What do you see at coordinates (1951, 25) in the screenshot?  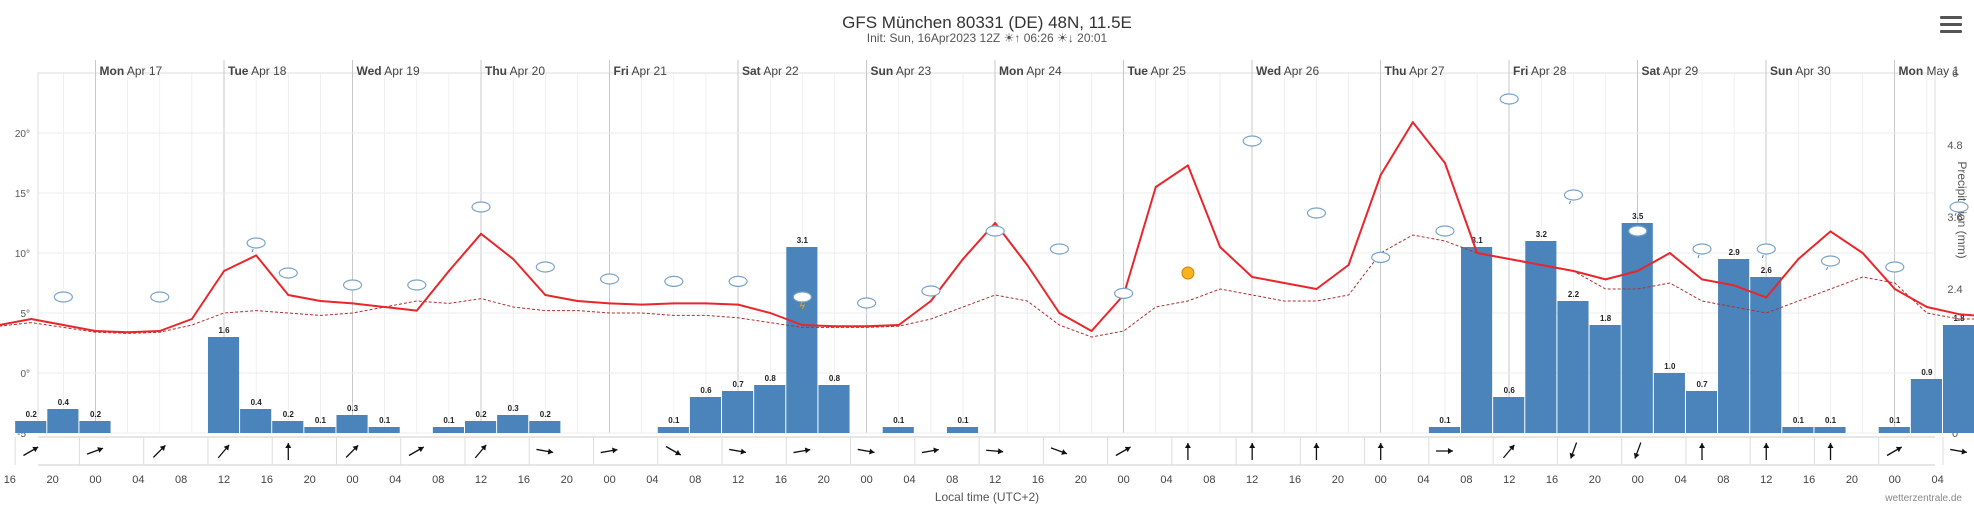 I see `menu-icon` at bounding box center [1951, 25].